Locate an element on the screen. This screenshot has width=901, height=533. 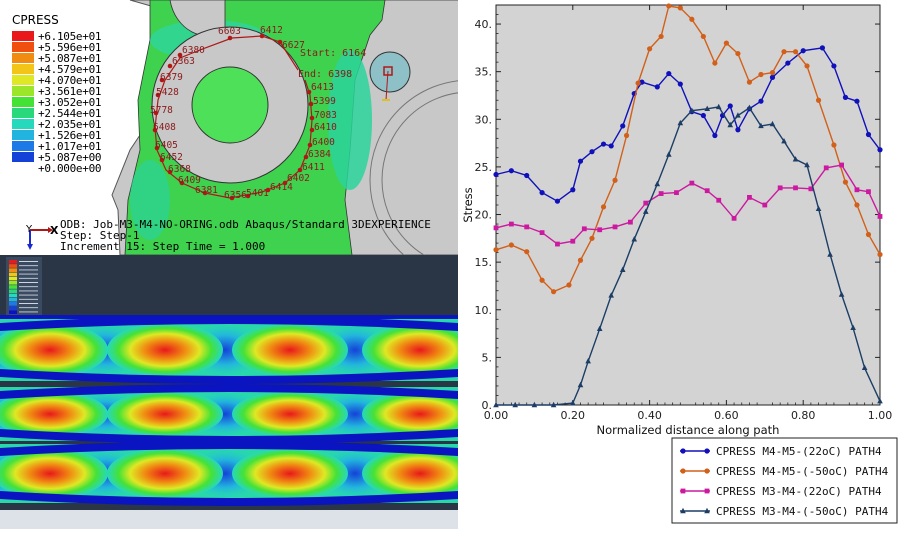
x-tick-label: 0.80 is located at coordinates (803, 415).